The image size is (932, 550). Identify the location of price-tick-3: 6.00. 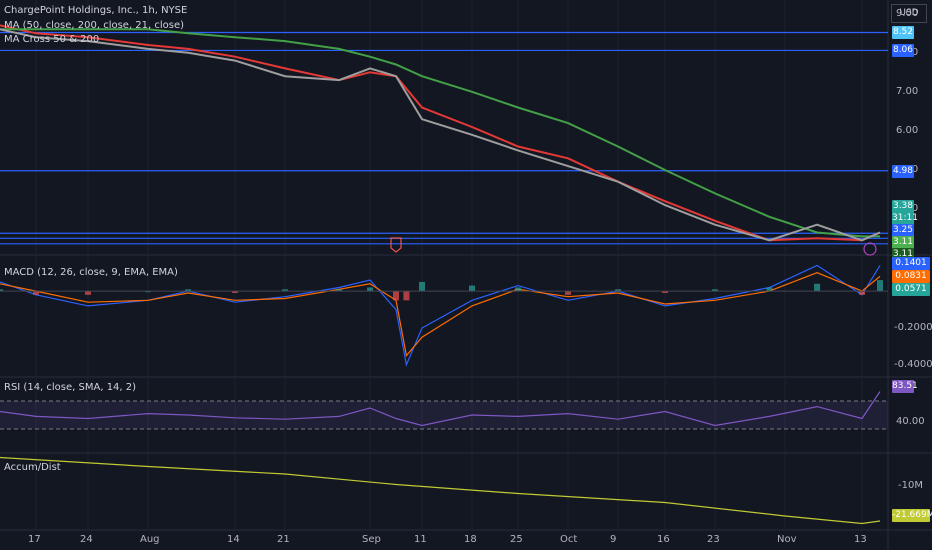
(907, 130).